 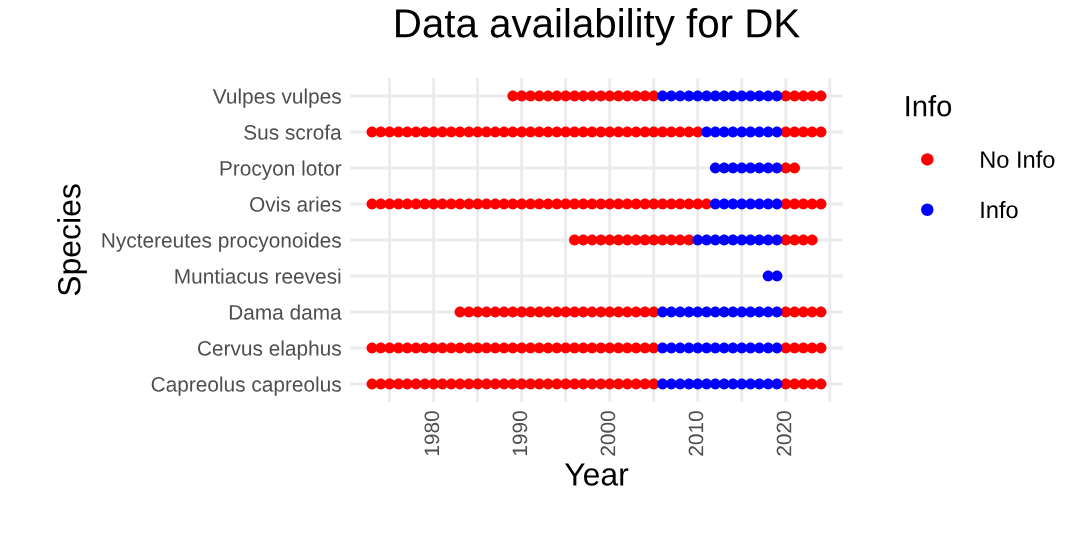 What do you see at coordinates (295, 204) in the screenshot?
I see `y-tick-label: Ovis aries` at bounding box center [295, 204].